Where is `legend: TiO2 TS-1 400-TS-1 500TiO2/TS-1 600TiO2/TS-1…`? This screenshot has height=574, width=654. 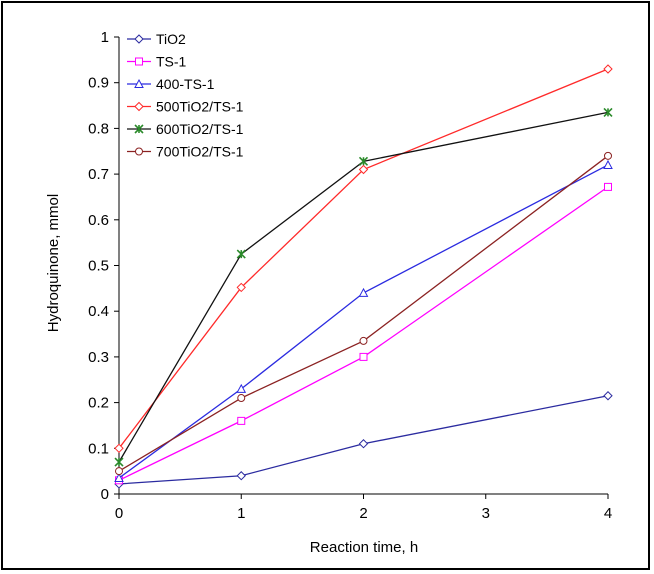
legend: TiO2 TS-1 400-TS-1 500TiO2/TS-1 600TiO2/TS-1… is located at coordinates (185, 95).